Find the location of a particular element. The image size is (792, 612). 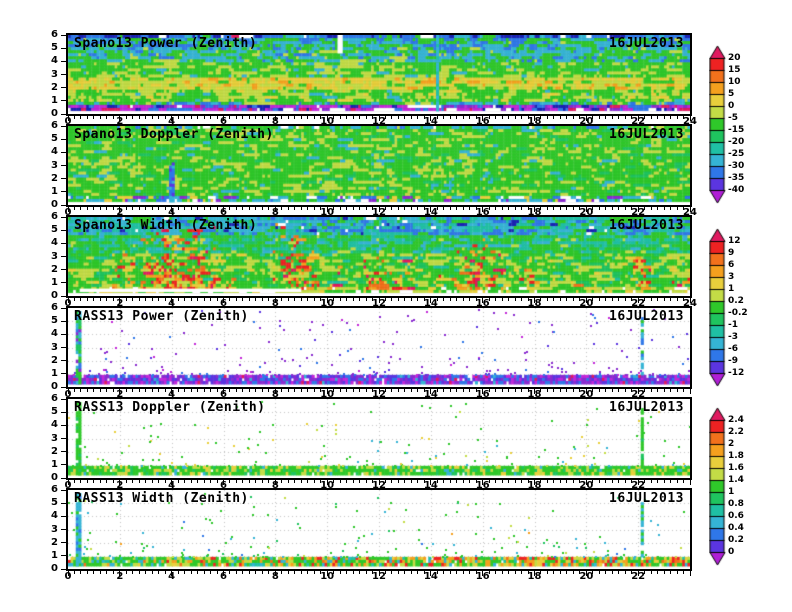

colorbar-power-scale: 20 15 10 5 0 -5 -15 -20 -25 -30 -35 -40 is located at coordinates (732, 125).